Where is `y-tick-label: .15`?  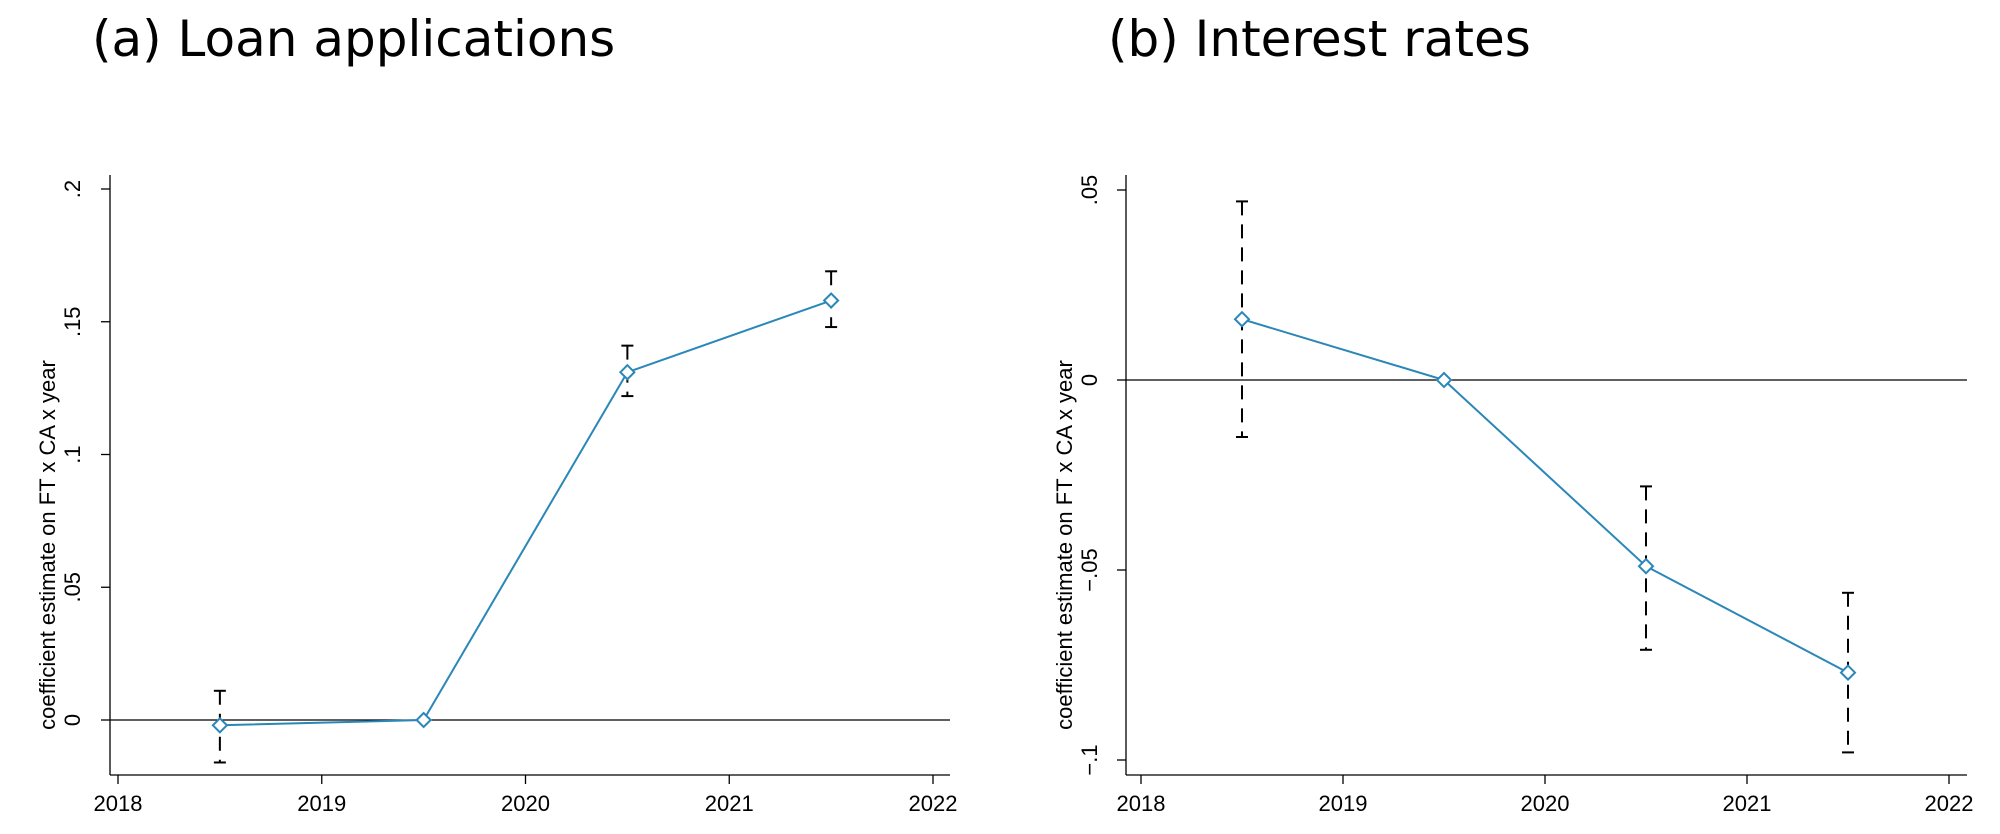 y-tick-label: .15 is located at coordinates (72, 321).